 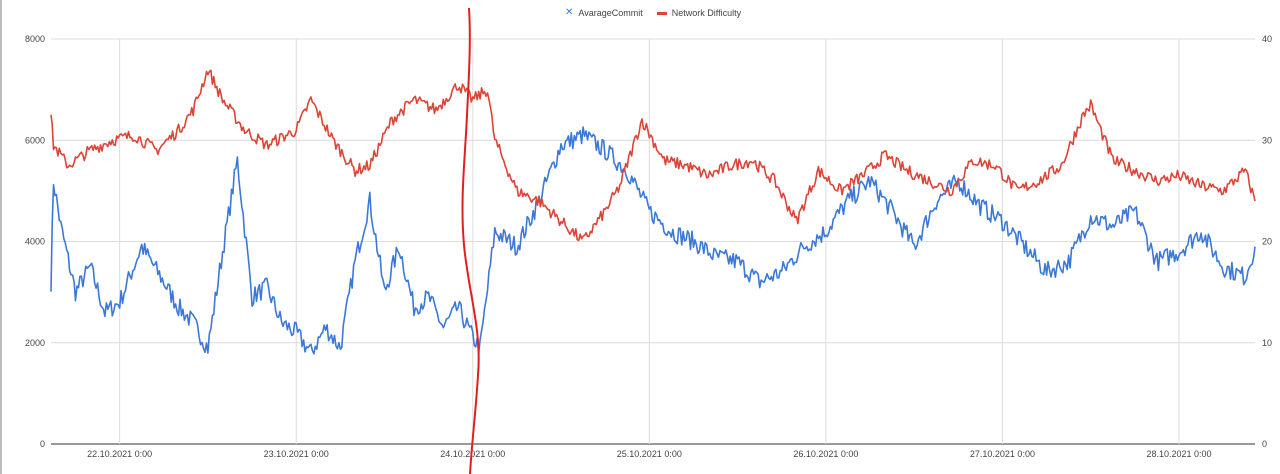 I want to click on x-tick-label: 23.10.2021 0:00, so click(x=296, y=454).